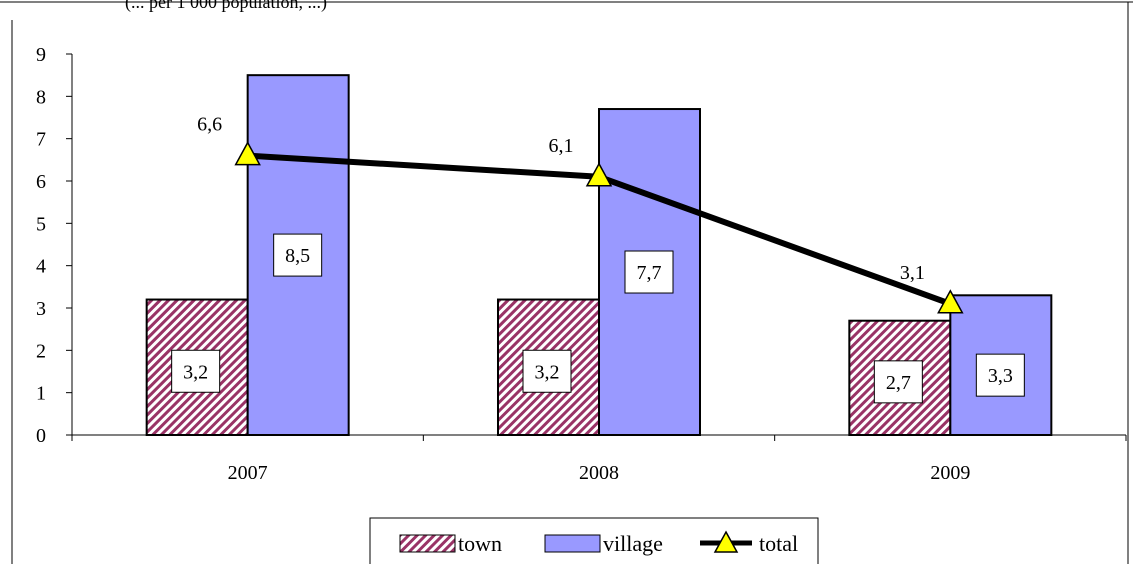  What do you see at coordinates (41, 436) in the screenshot?
I see `y-tick-label: 0` at bounding box center [41, 436].